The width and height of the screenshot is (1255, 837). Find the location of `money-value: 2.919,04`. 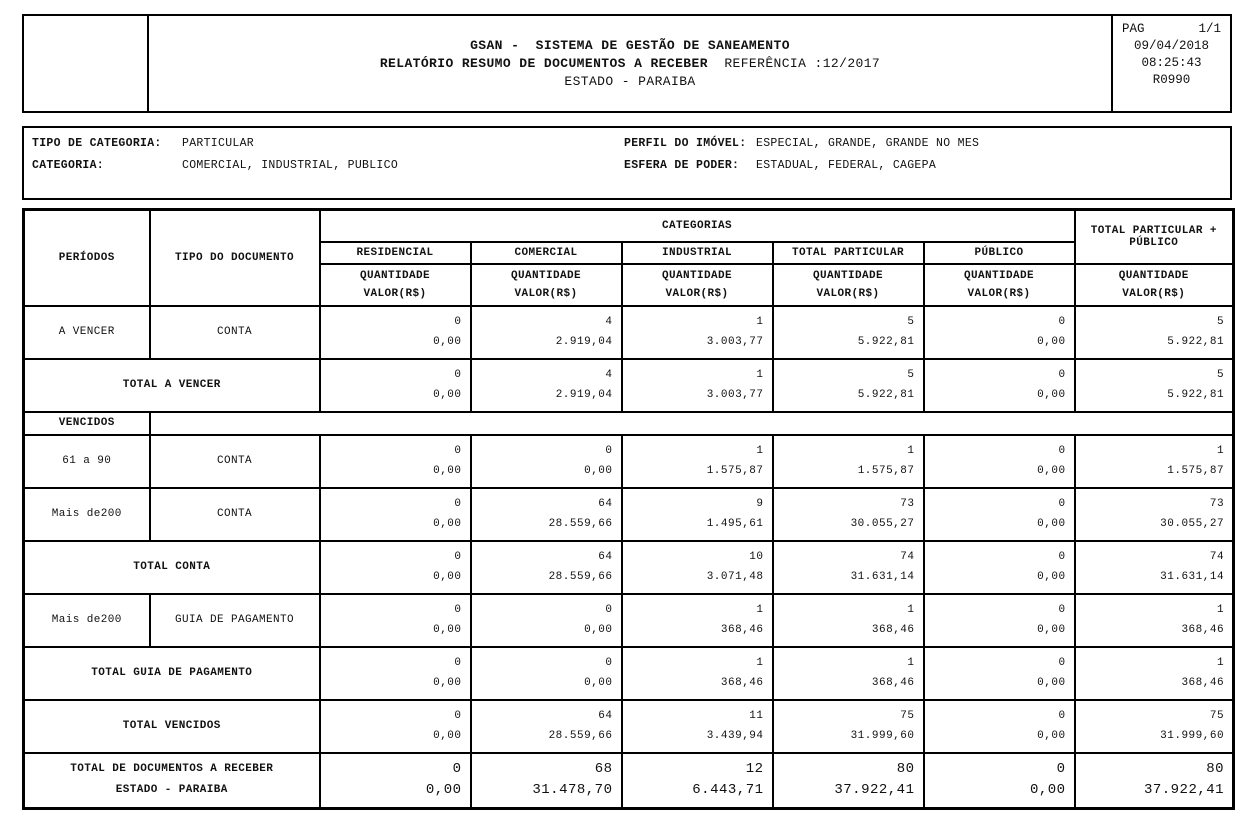

money-value: 2.919,04 is located at coordinates (584, 341).